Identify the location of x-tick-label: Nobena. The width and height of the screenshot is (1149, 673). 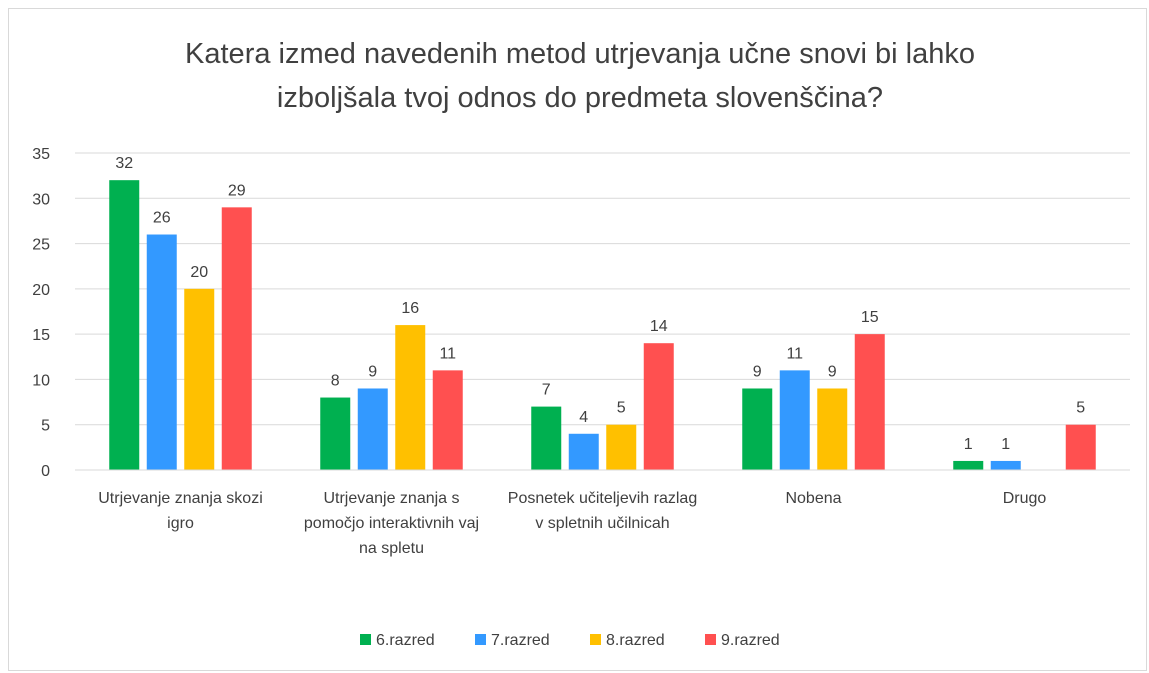
(813, 498).